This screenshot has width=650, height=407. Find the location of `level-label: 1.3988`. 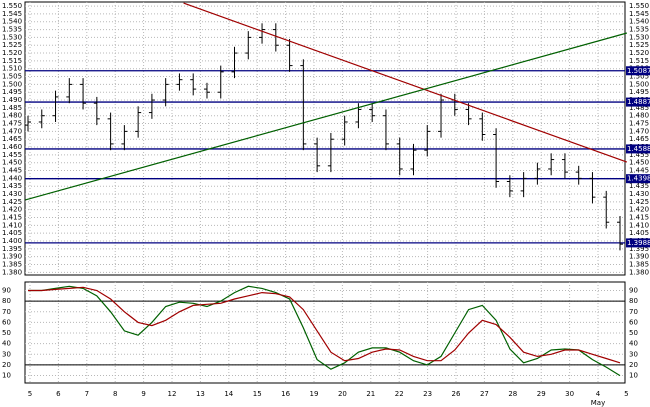

level-label: 1.3988 is located at coordinates (638, 243).